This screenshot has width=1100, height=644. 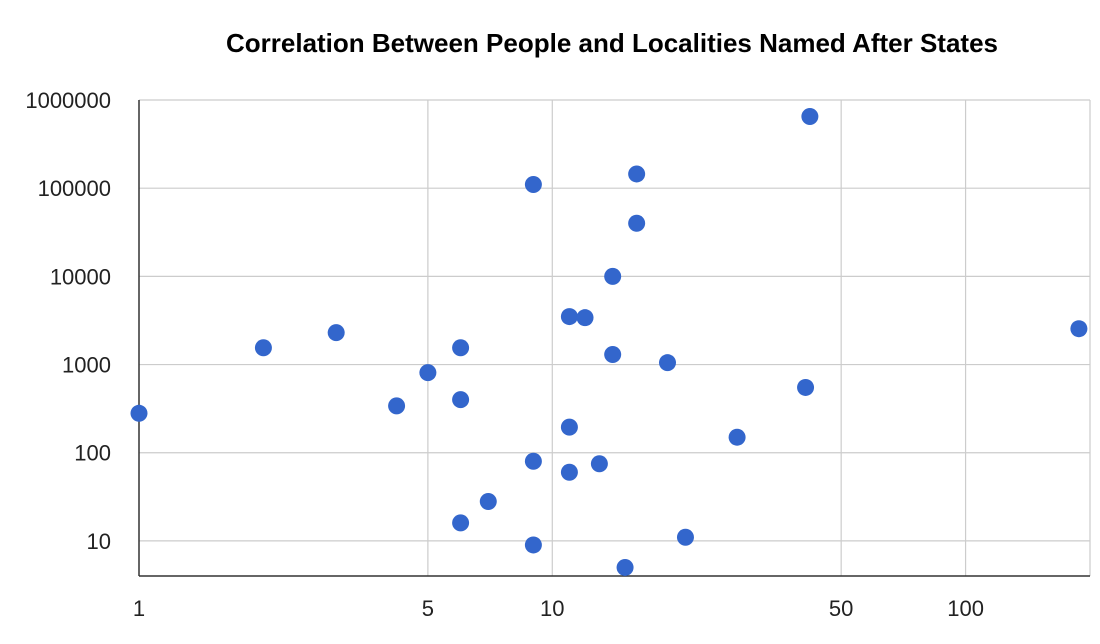 What do you see at coordinates (80, 276) in the screenshot?
I see `y-tick-label: 10000` at bounding box center [80, 276].